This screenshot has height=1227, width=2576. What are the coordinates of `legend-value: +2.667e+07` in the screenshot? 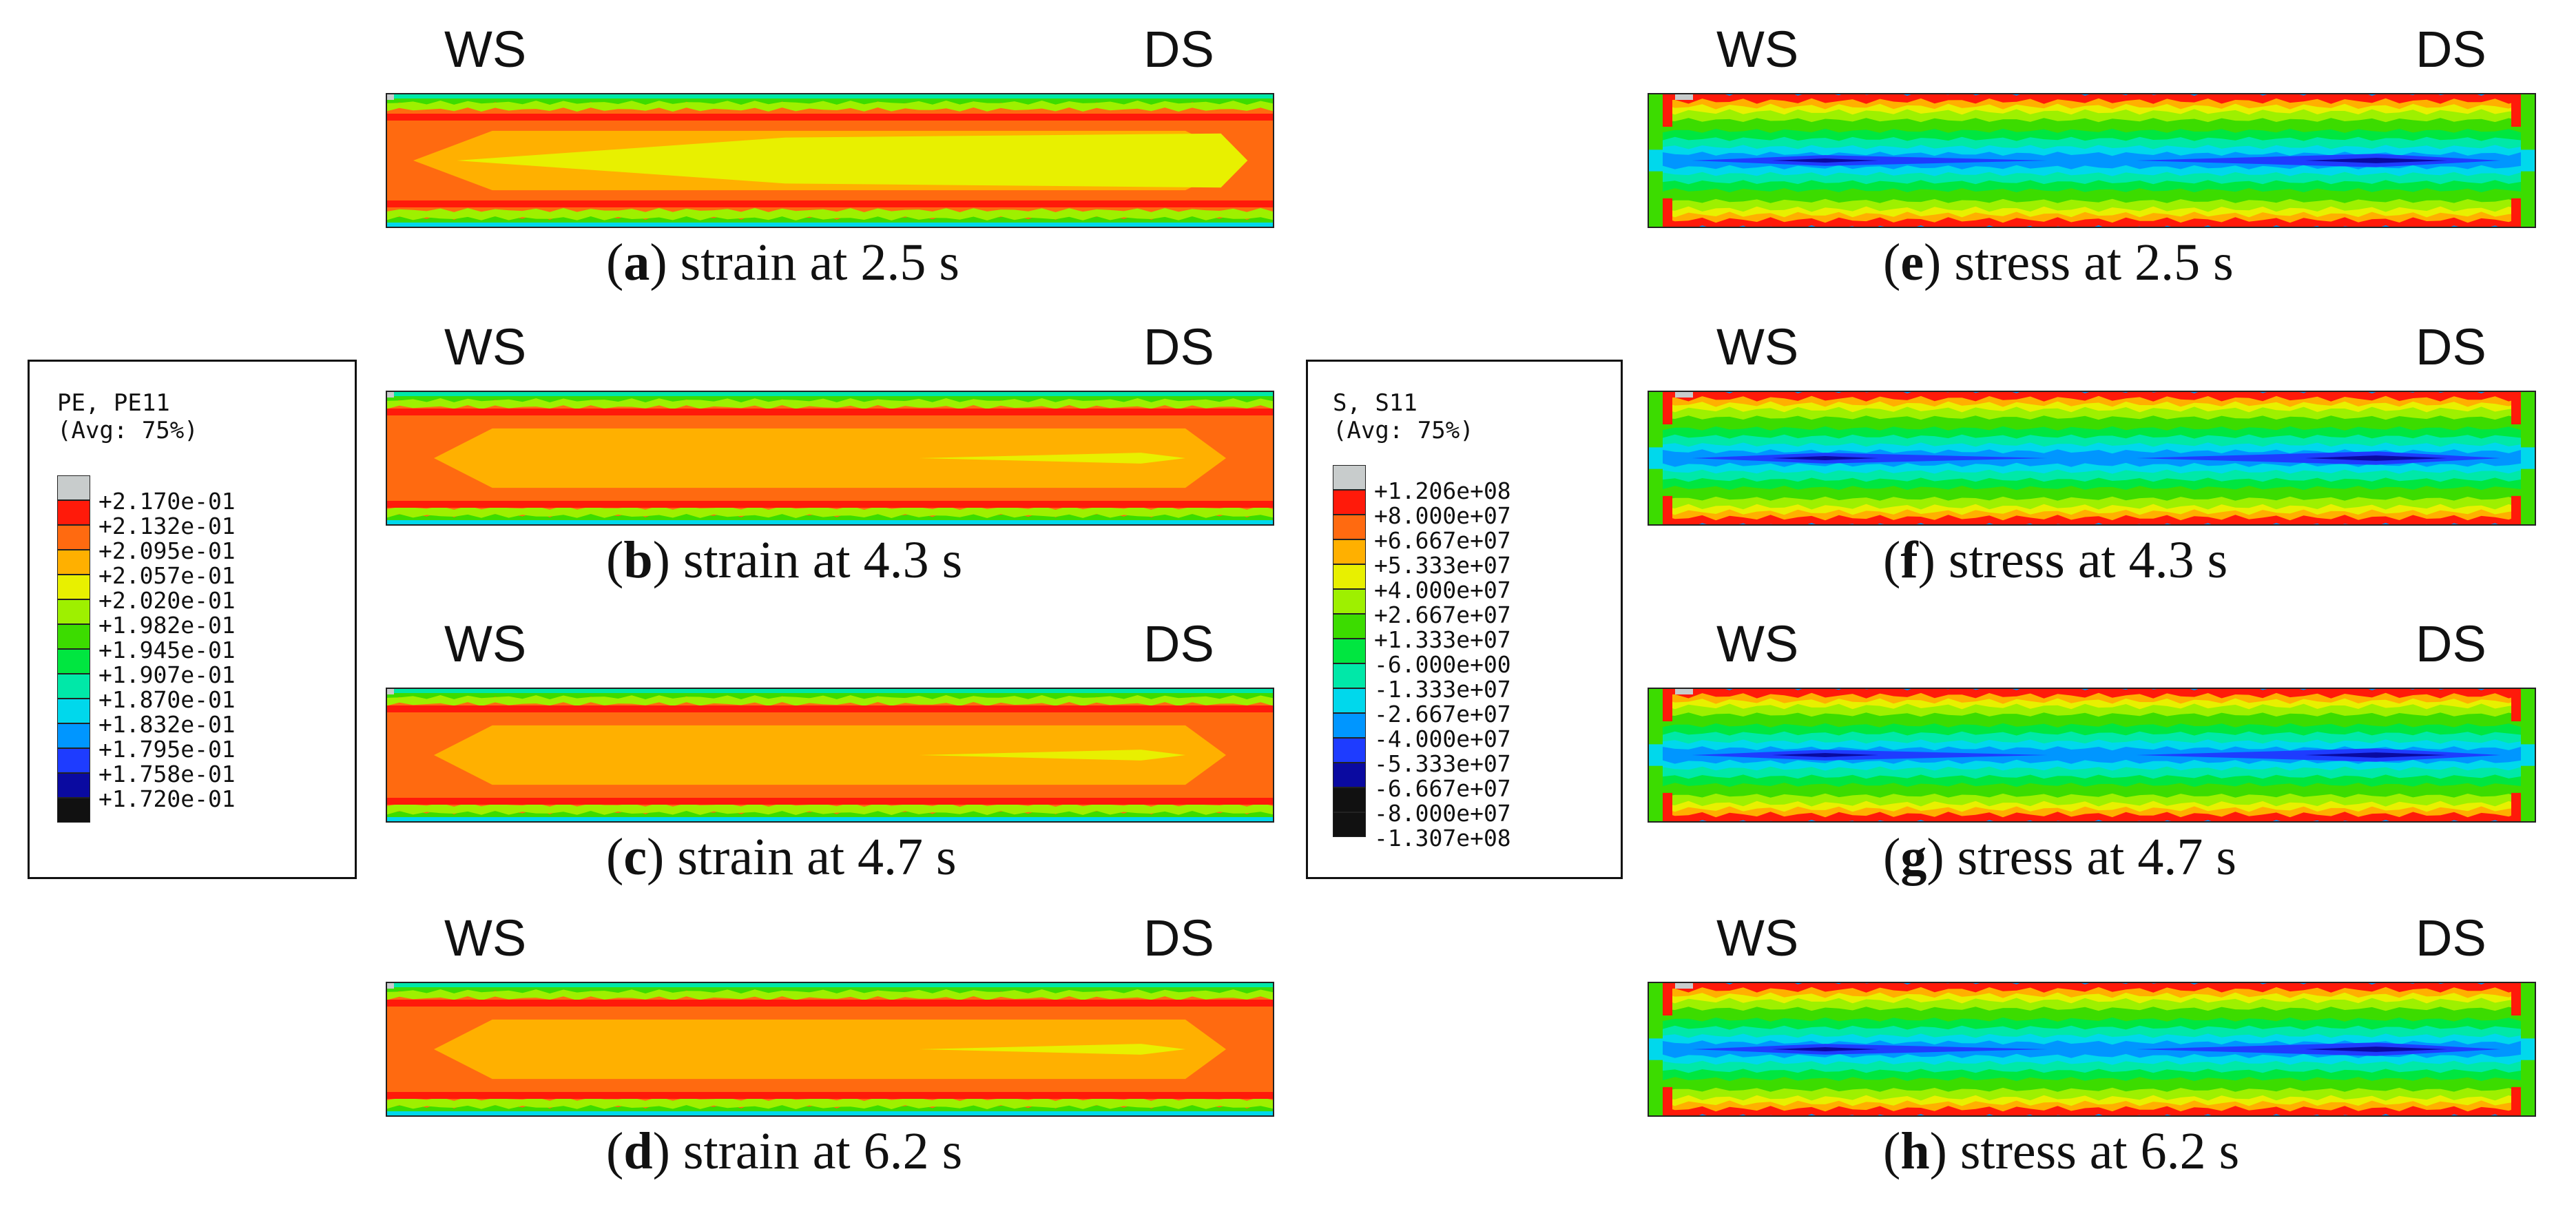 It's located at (1442, 614).